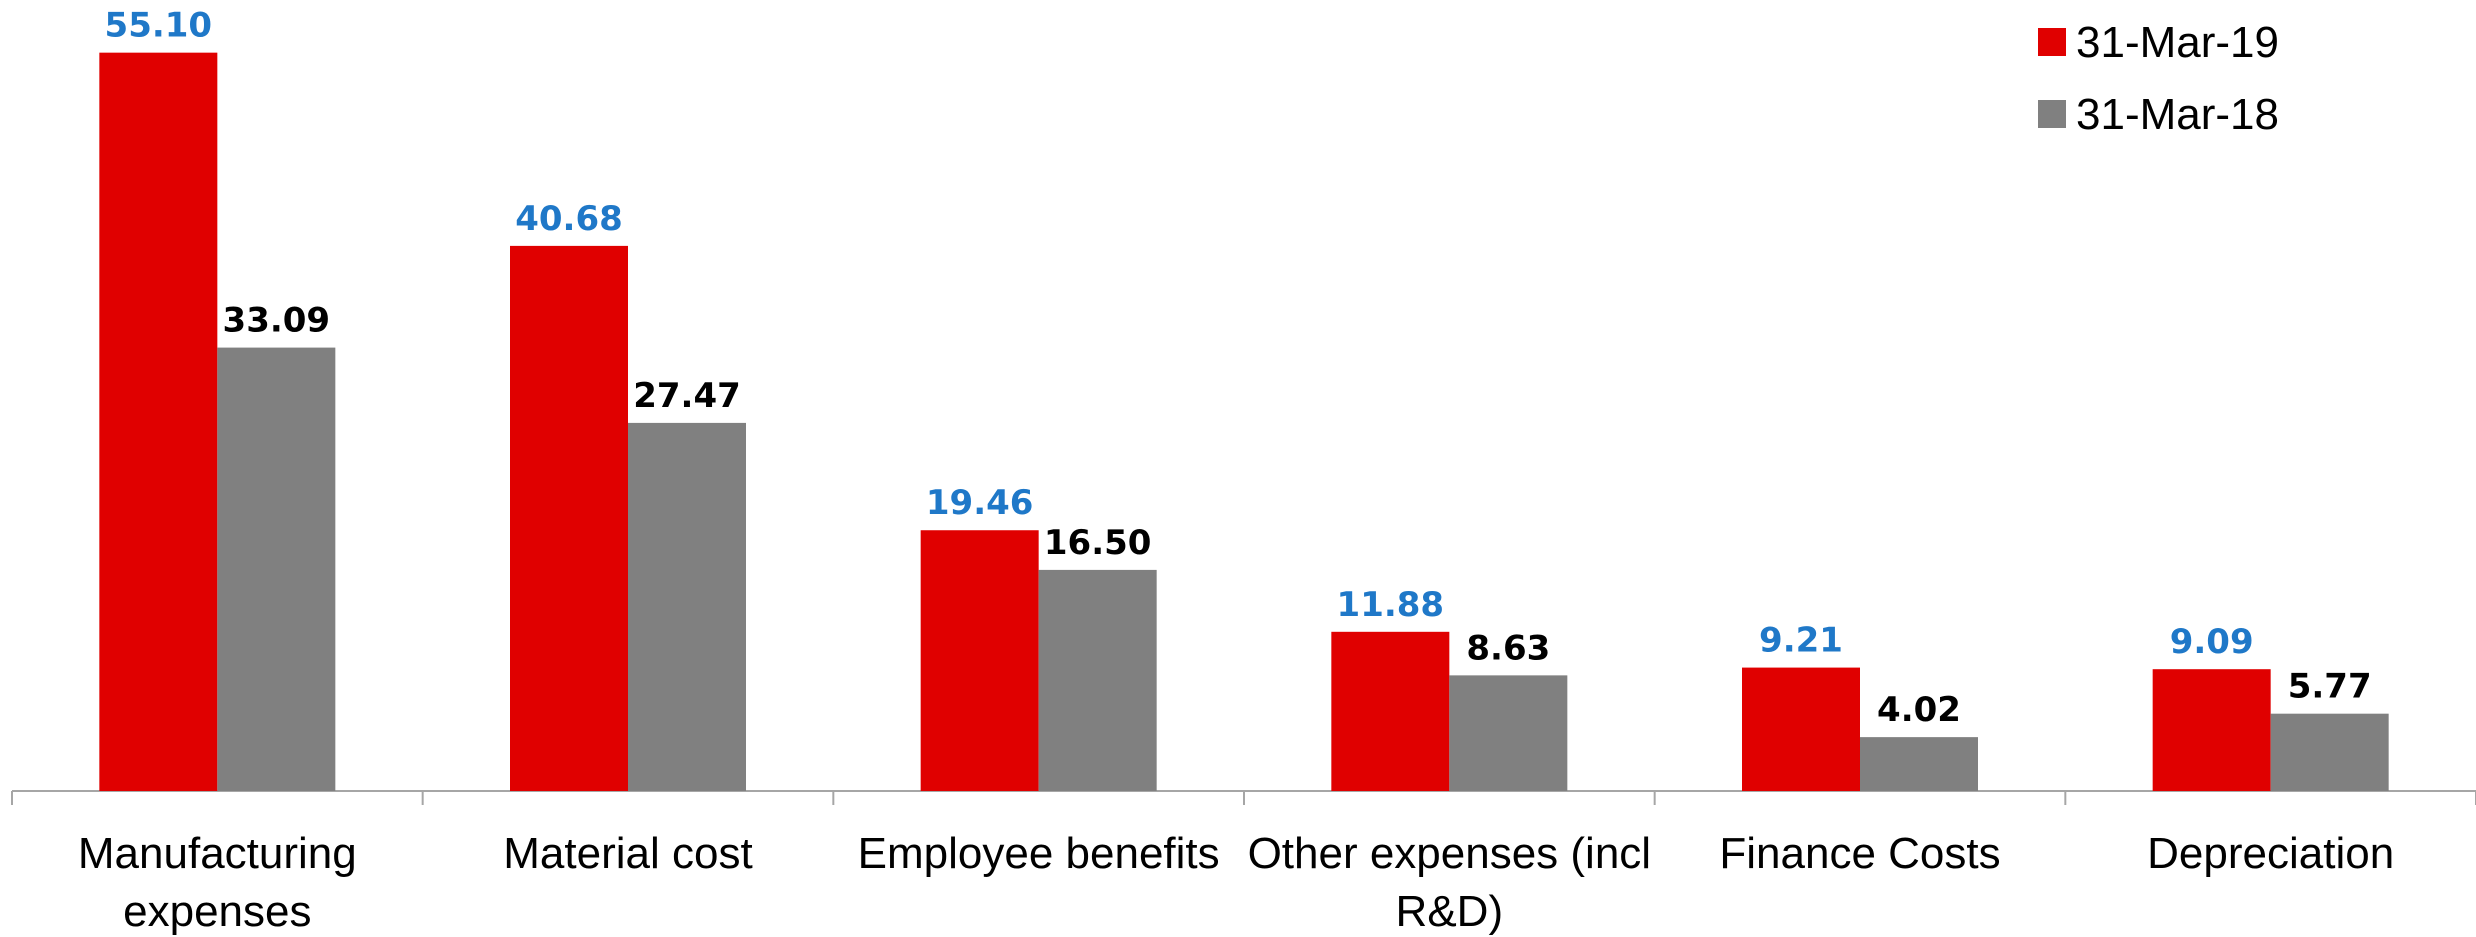  I want to click on x-axis-ticks, so click(1243, 798).